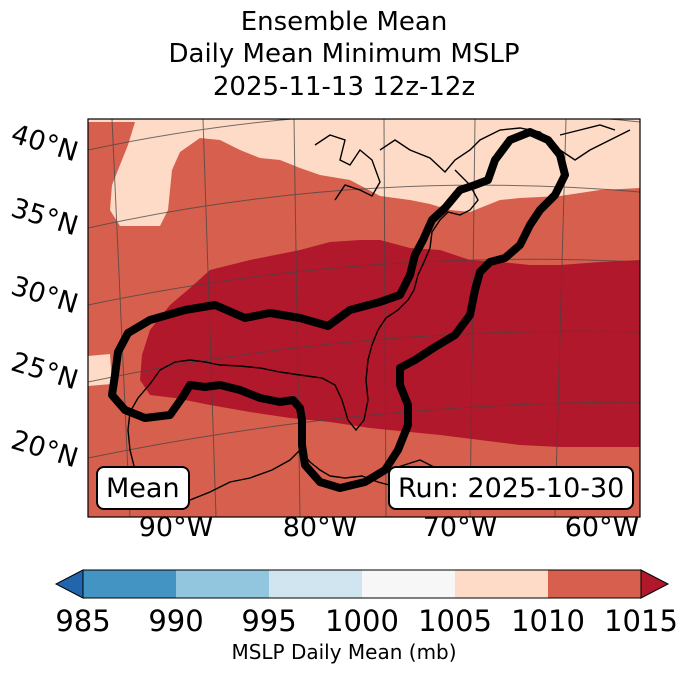 The width and height of the screenshot is (688, 674). What do you see at coordinates (143, 488) in the screenshot?
I see `mean-box: Mean` at bounding box center [143, 488].